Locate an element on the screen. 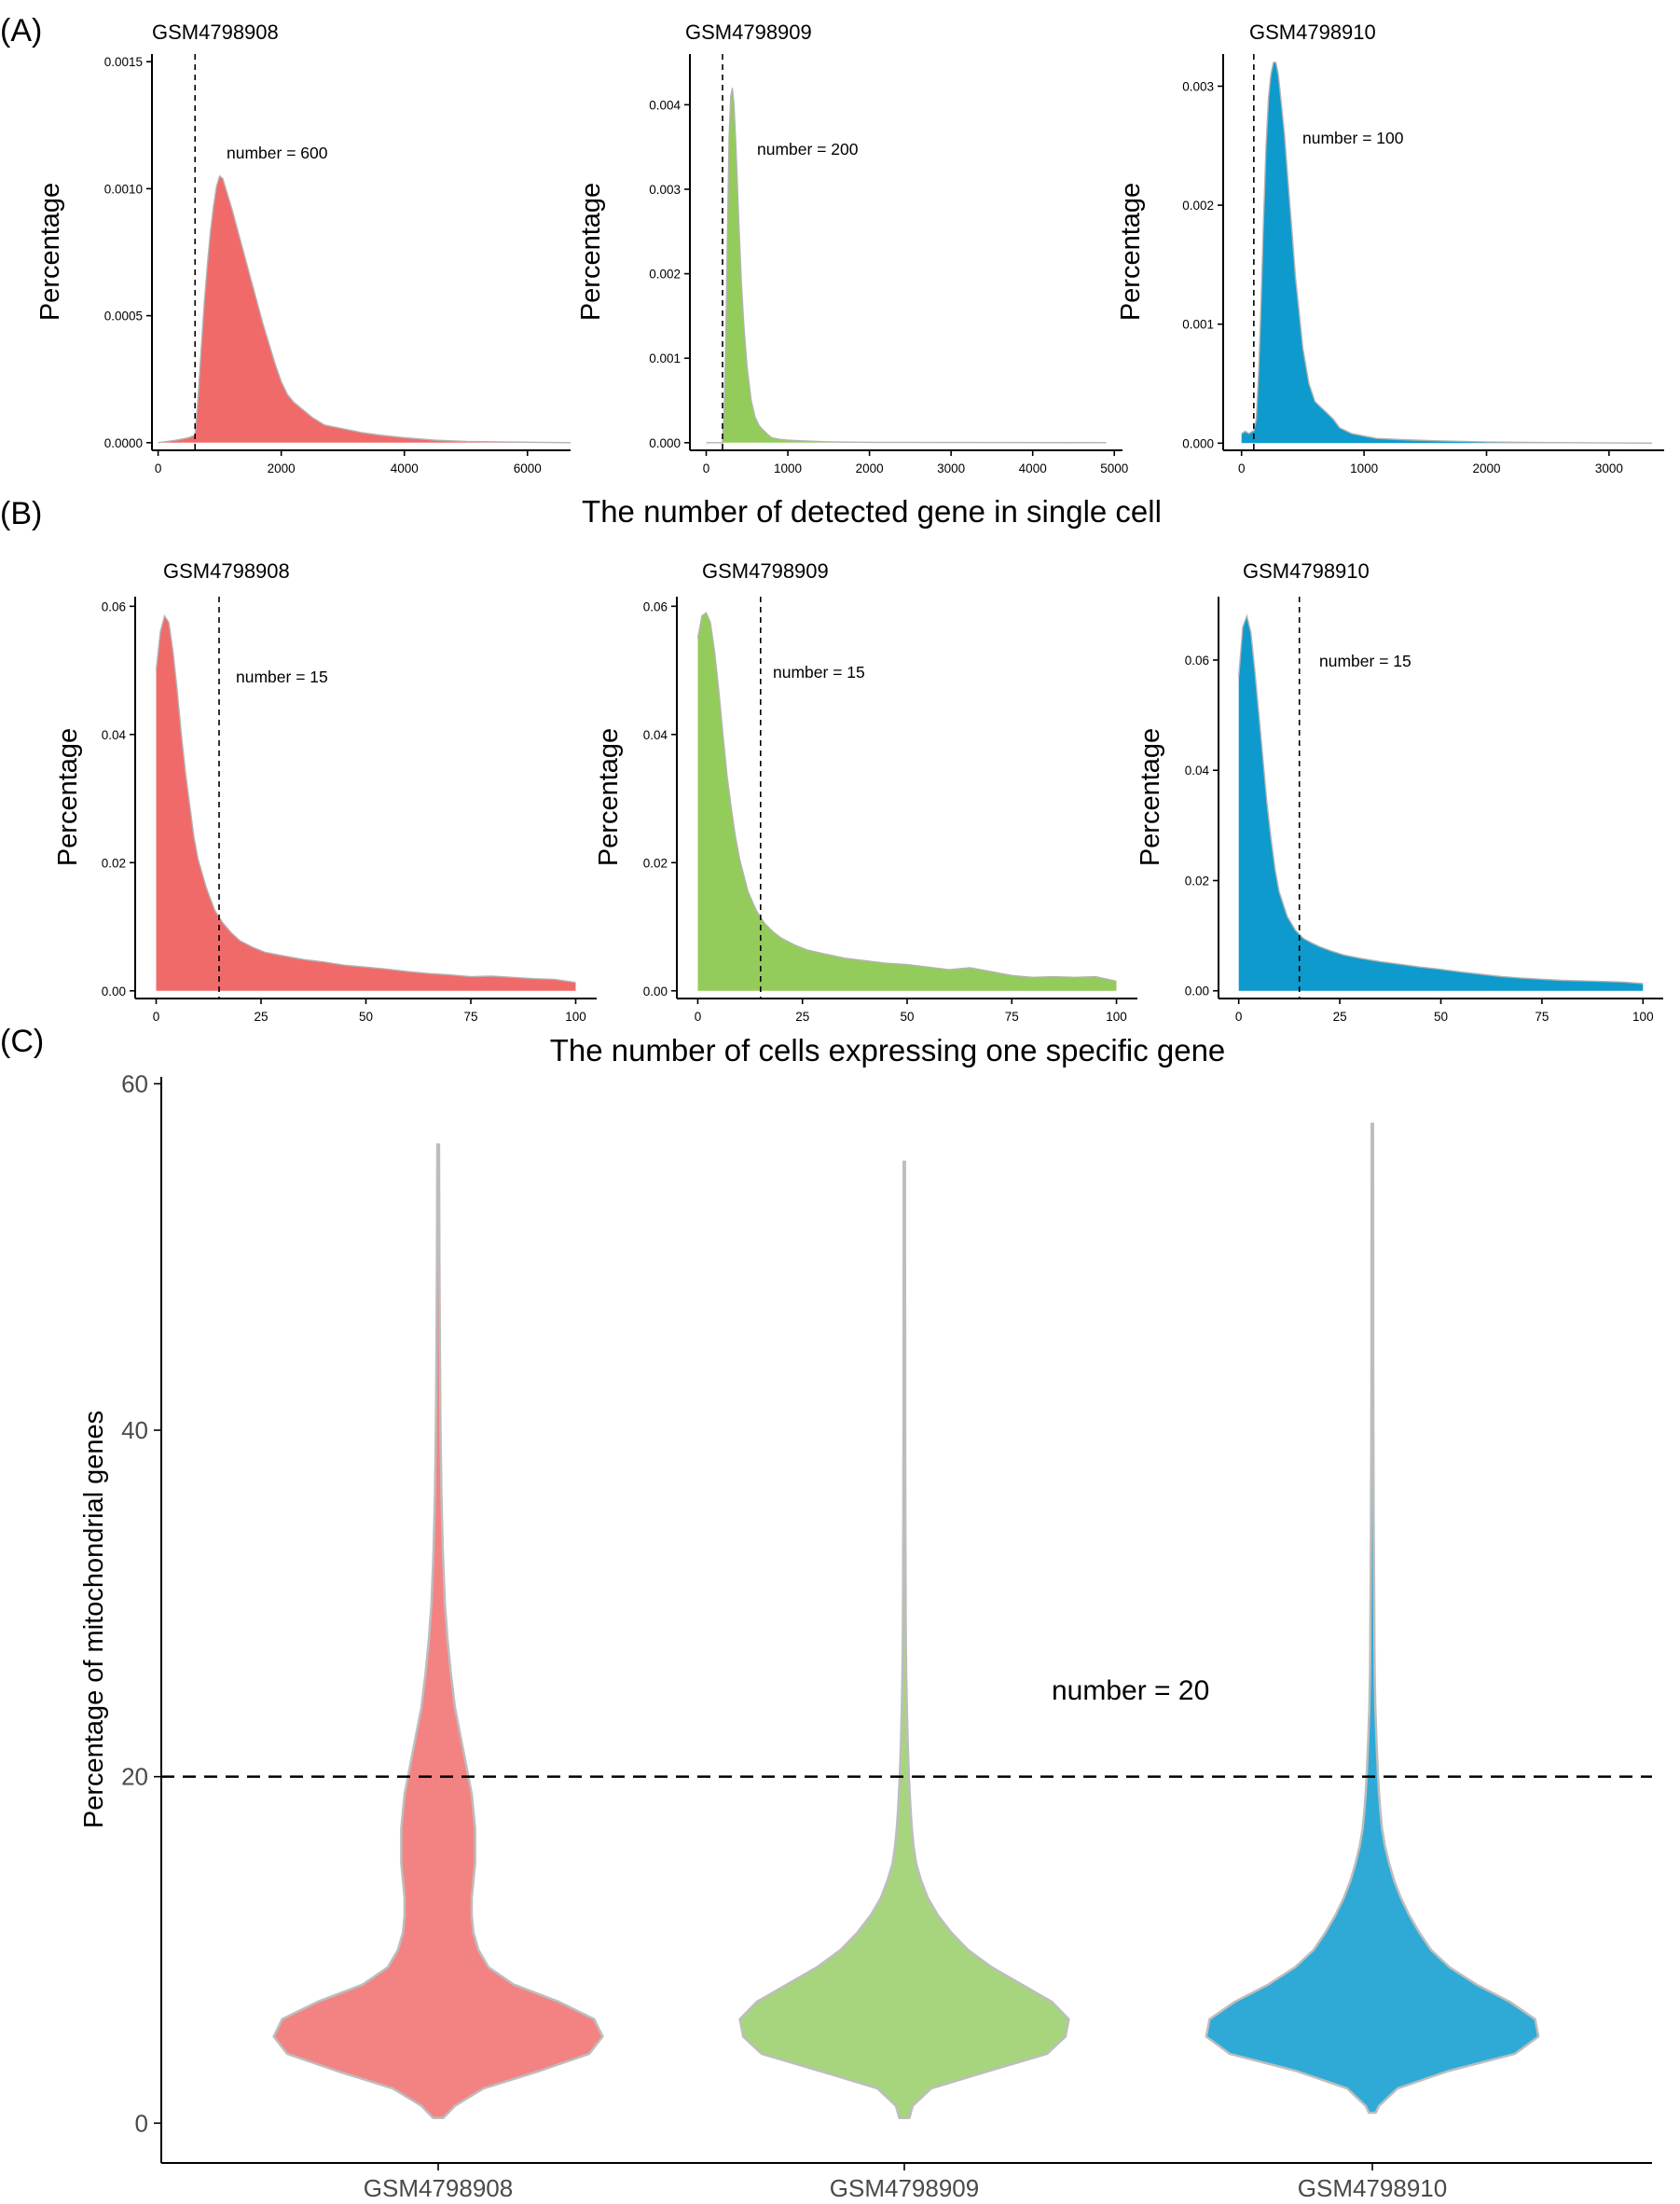 The height and width of the screenshot is (2204, 1680). panel-letter-c: (C) is located at coordinates (22, 1041).